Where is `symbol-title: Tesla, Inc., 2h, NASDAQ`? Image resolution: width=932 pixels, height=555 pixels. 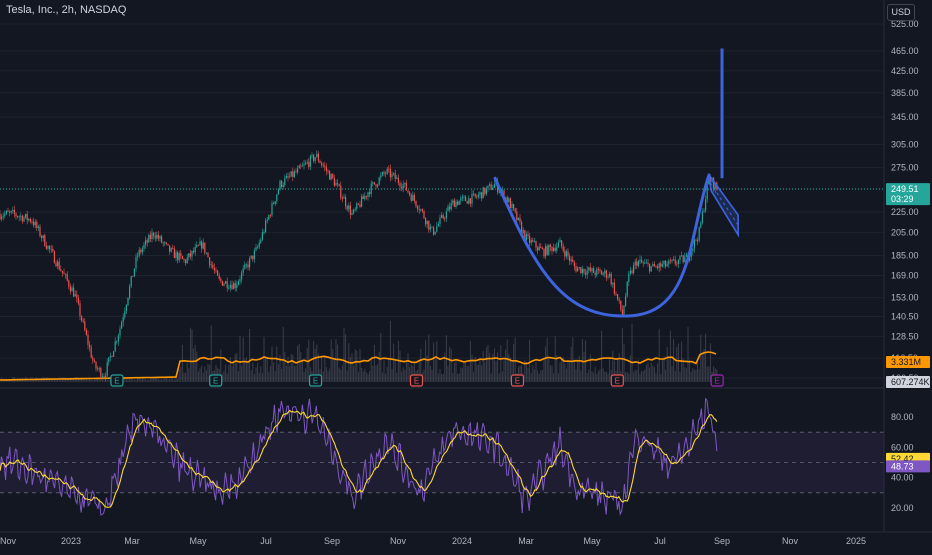 symbol-title: Tesla, Inc., 2h, NASDAQ is located at coordinates (66, 10).